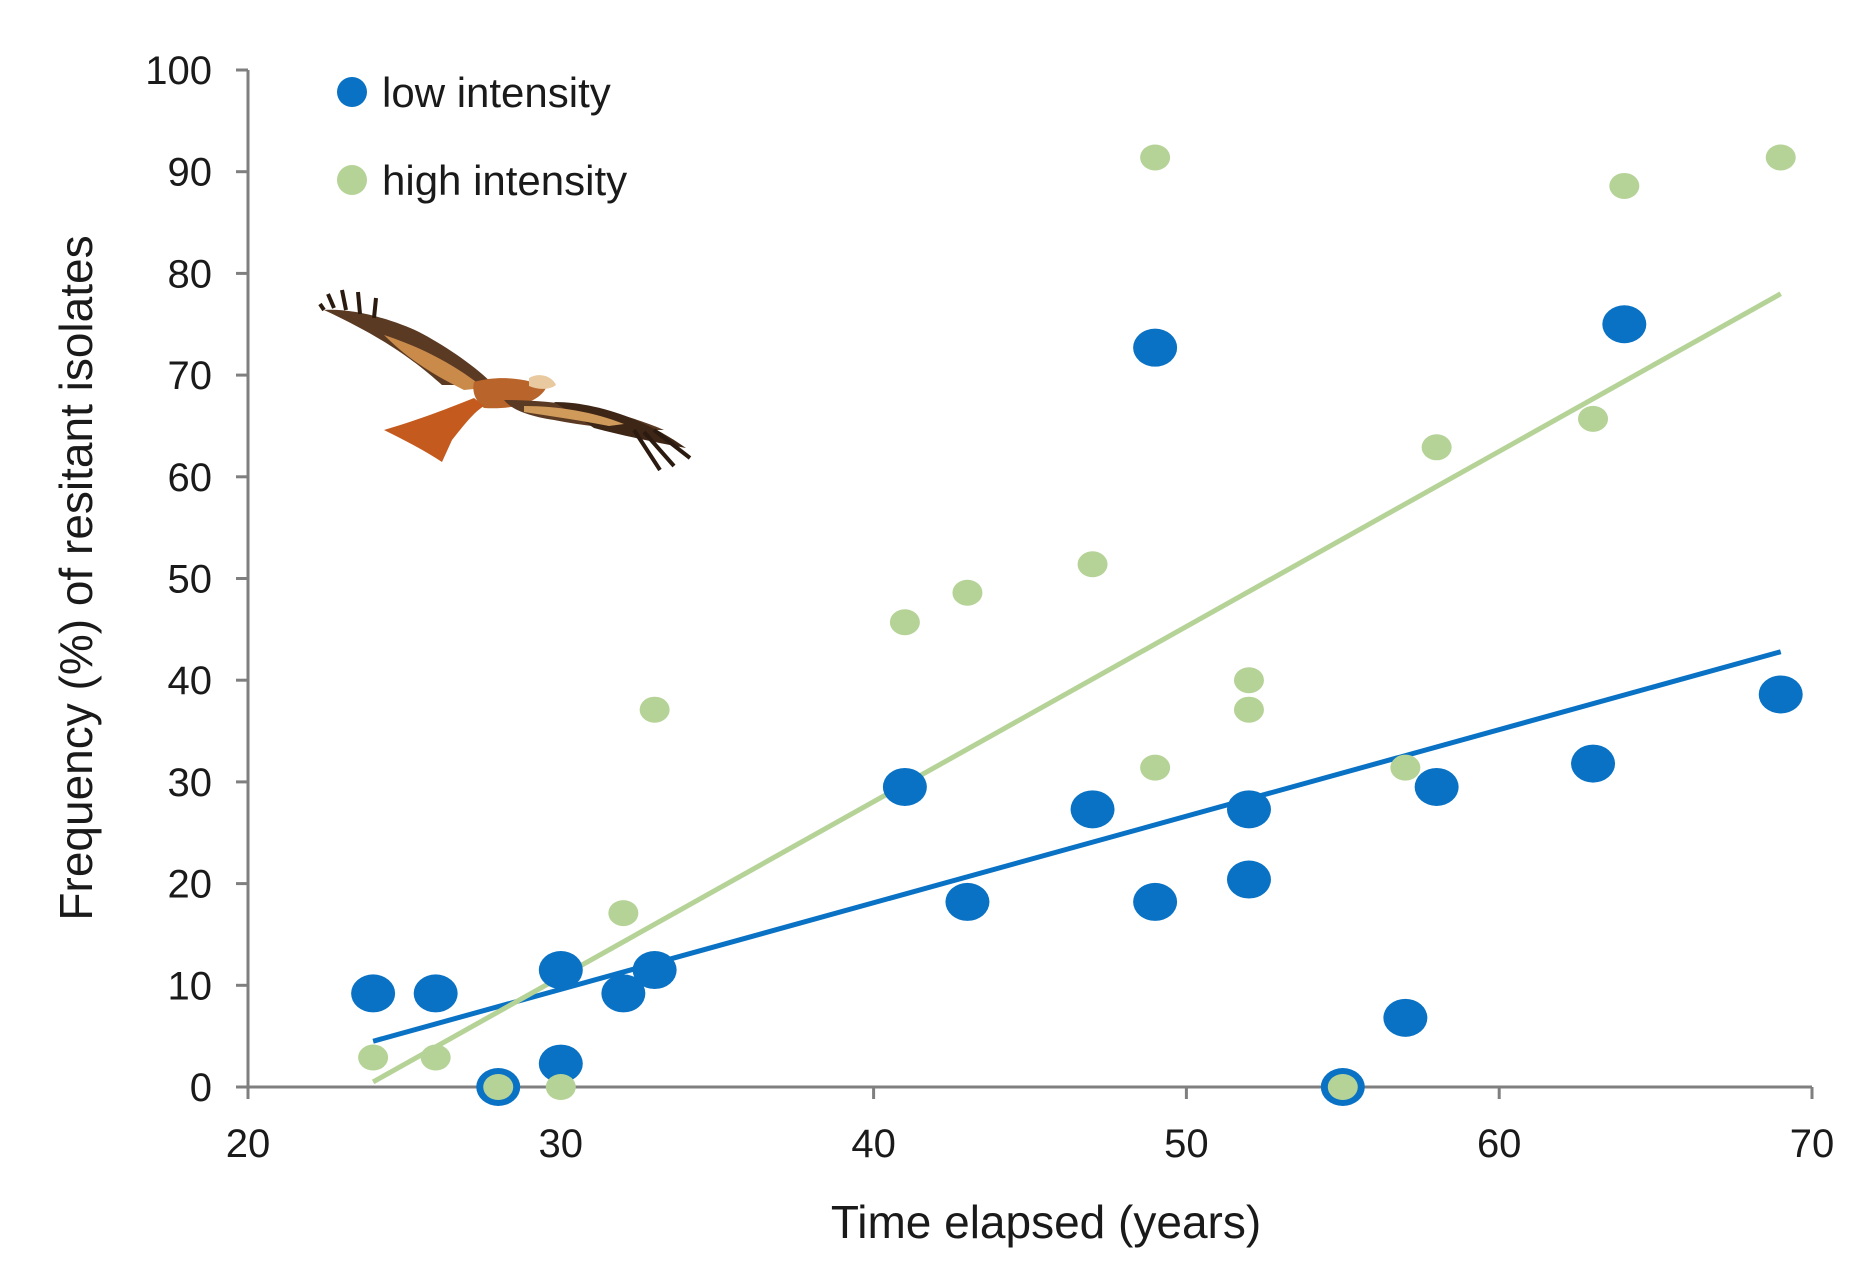  What do you see at coordinates (190, 986) in the screenshot?
I see `y-tick-label: 10` at bounding box center [190, 986].